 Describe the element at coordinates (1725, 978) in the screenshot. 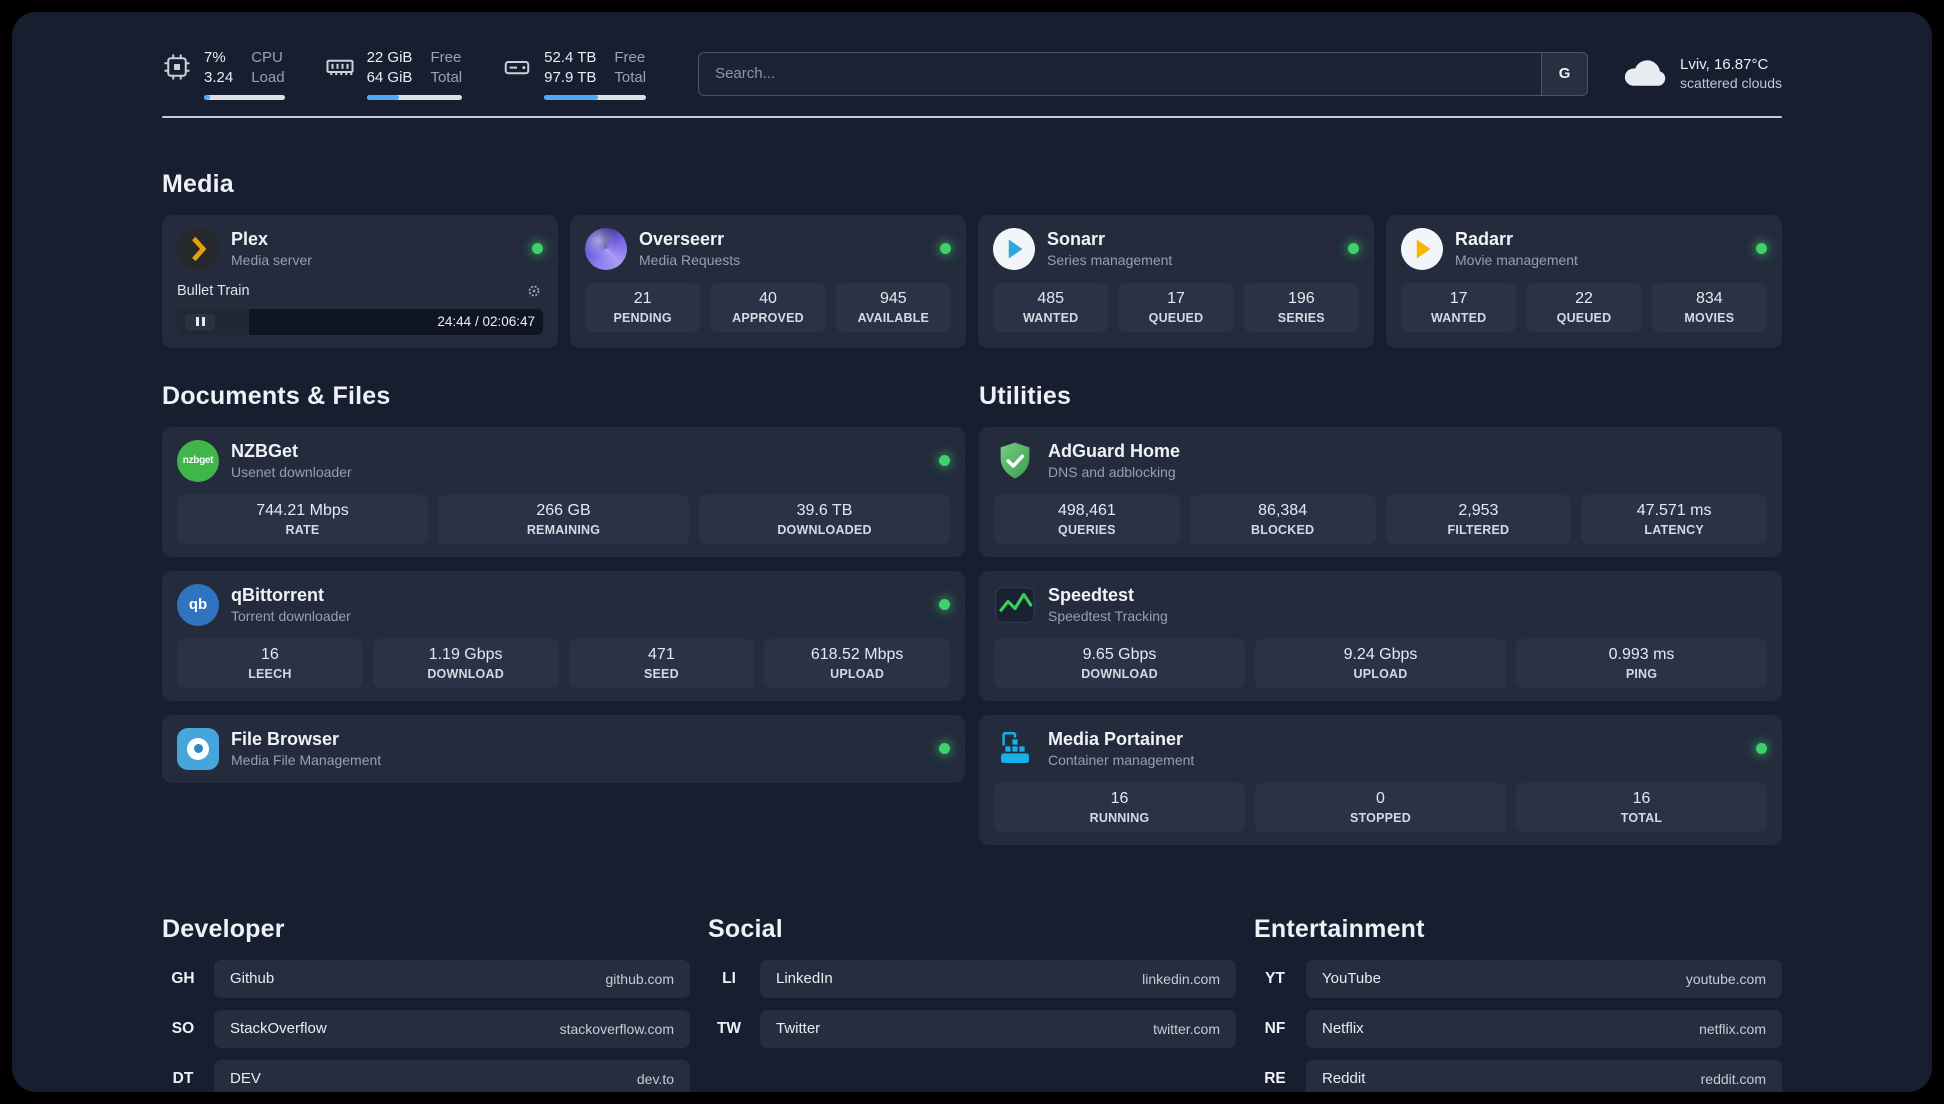

I see `bookmark-url: youtube.com` at that location.